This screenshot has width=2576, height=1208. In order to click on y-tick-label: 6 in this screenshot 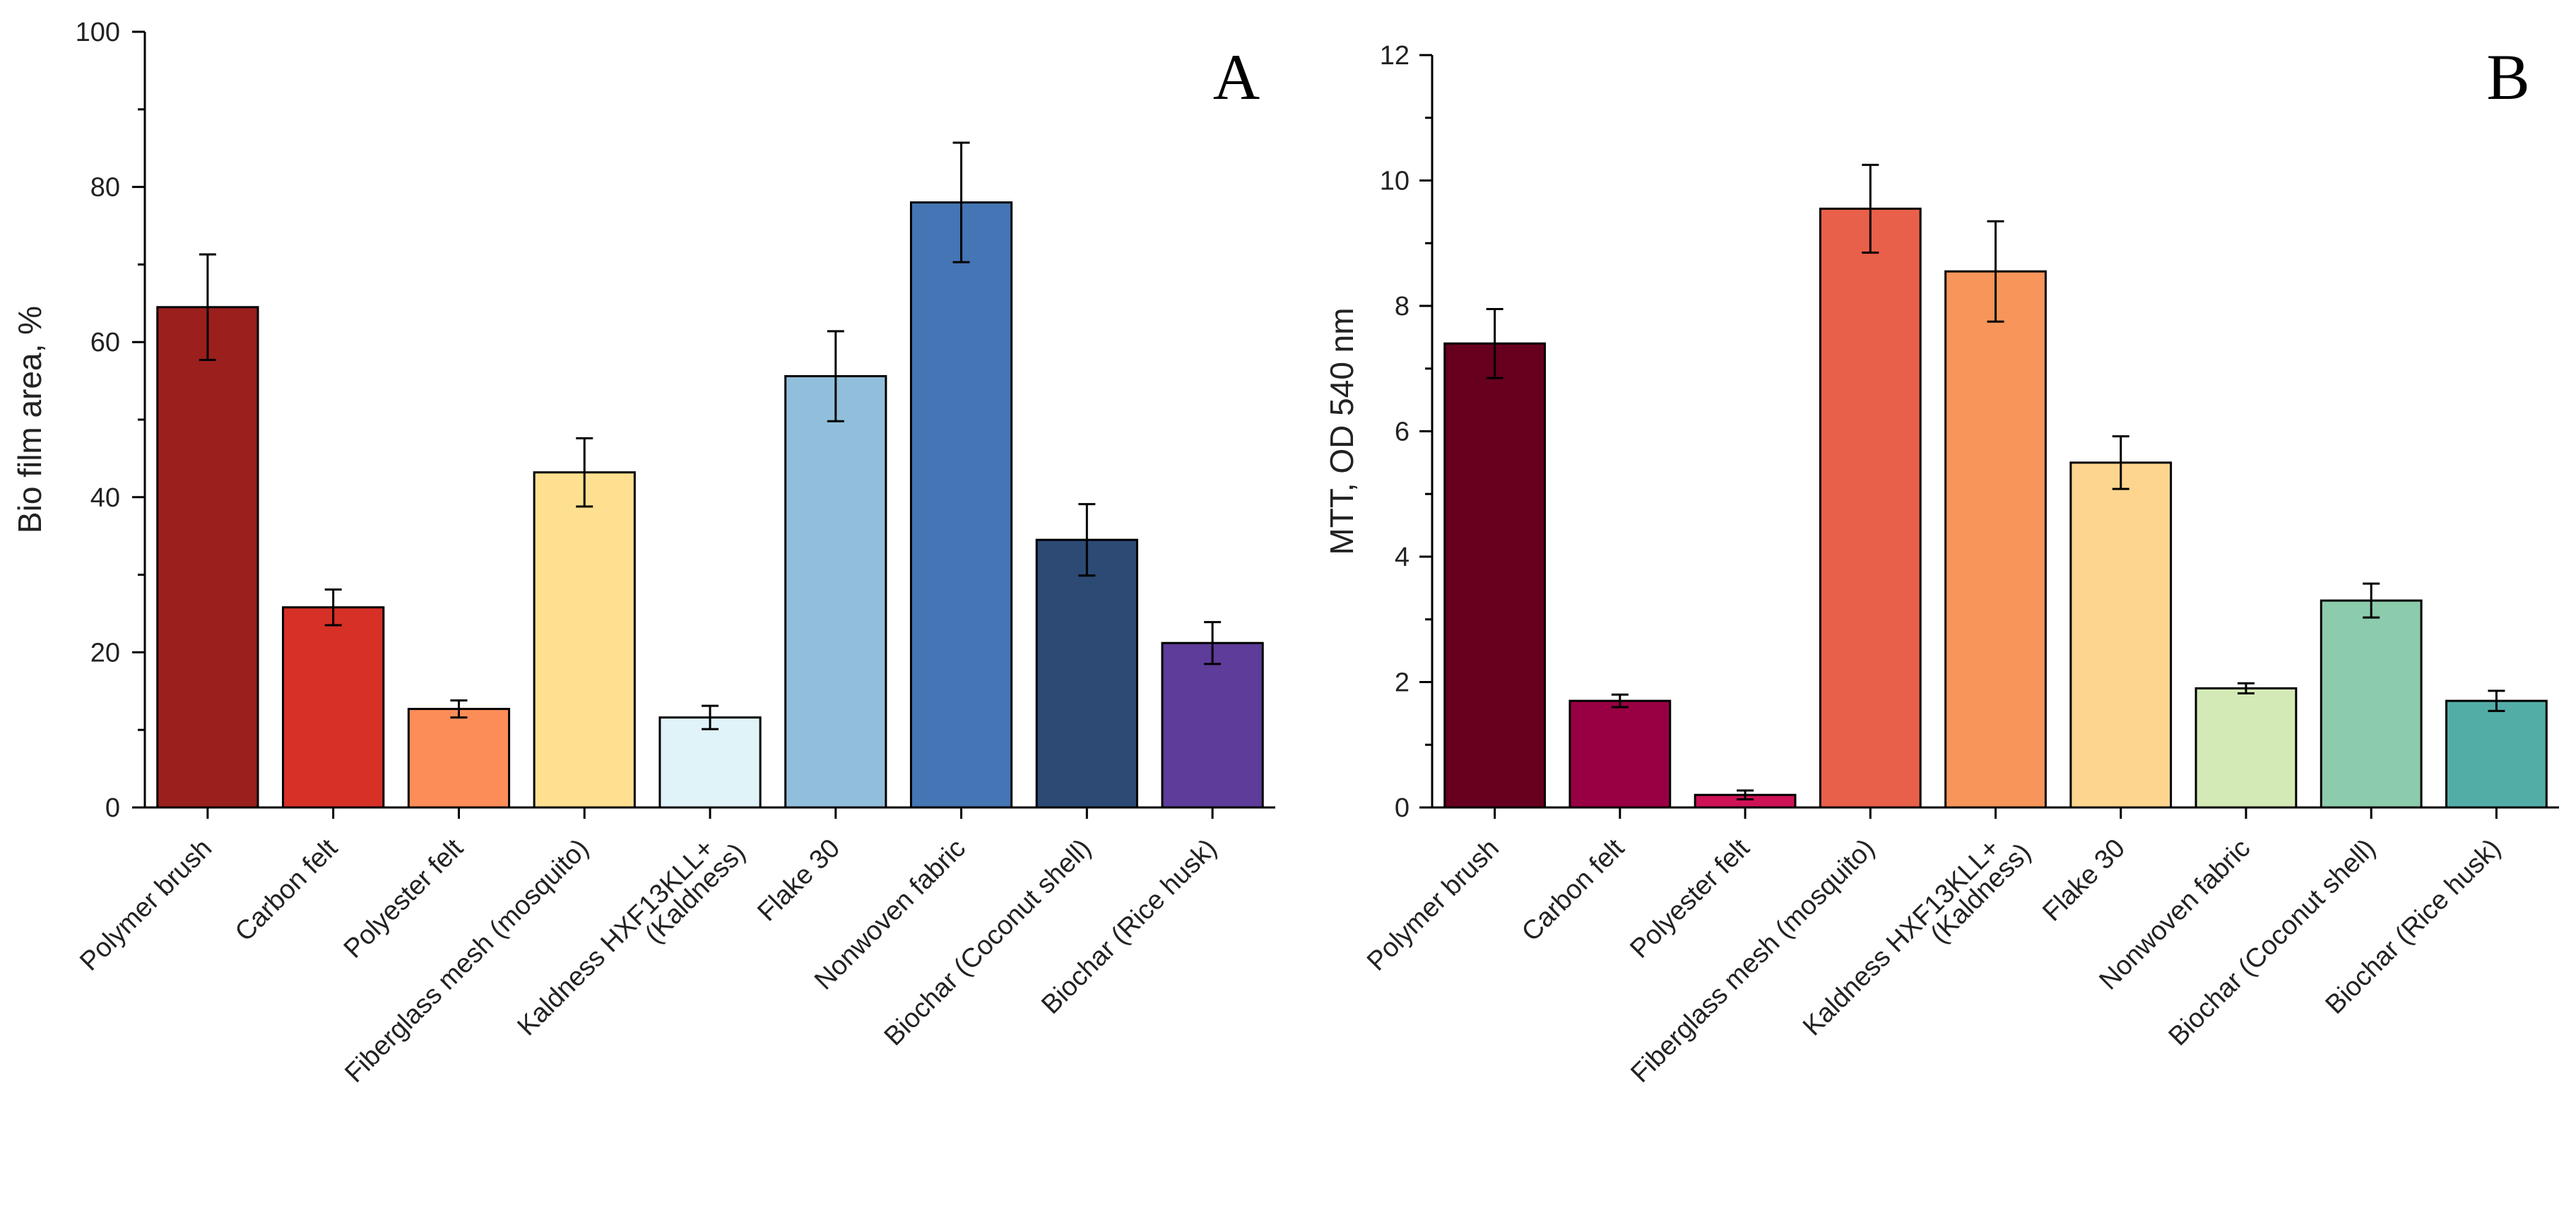, I will do `click(1402, 432)`.